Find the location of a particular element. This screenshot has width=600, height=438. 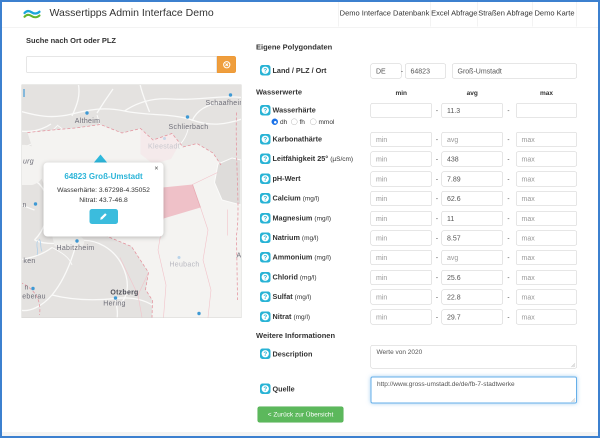

svg-text: Otzberg is located at coordinates (124, 293).